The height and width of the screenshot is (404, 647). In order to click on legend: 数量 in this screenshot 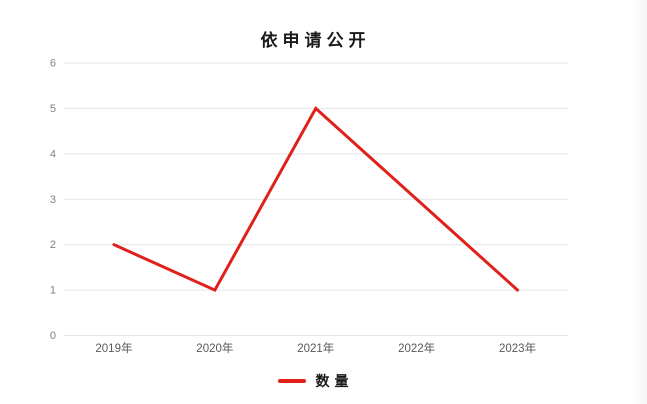, I will do `click(315, 381)`.